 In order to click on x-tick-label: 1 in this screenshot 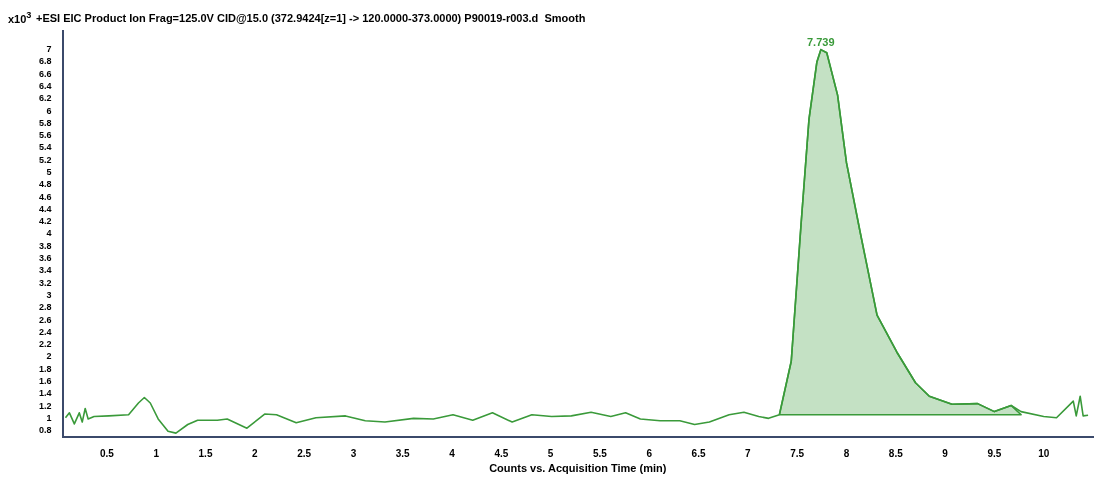, I will do `click(156, 453)`.